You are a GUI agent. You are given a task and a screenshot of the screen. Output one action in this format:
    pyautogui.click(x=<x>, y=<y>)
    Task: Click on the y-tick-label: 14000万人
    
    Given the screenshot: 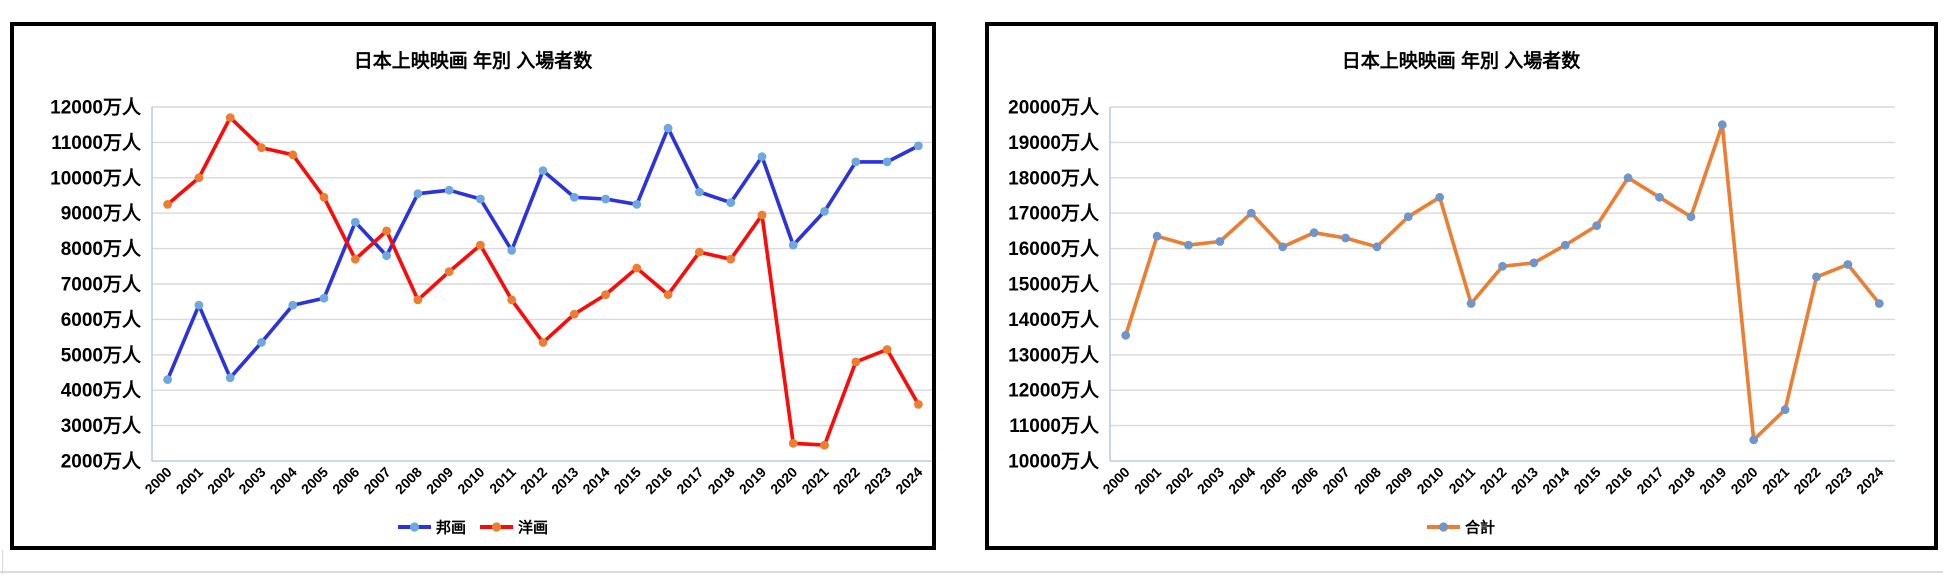 What is the action you would take?
    pyautogui.click(x=1054, y=320)
    